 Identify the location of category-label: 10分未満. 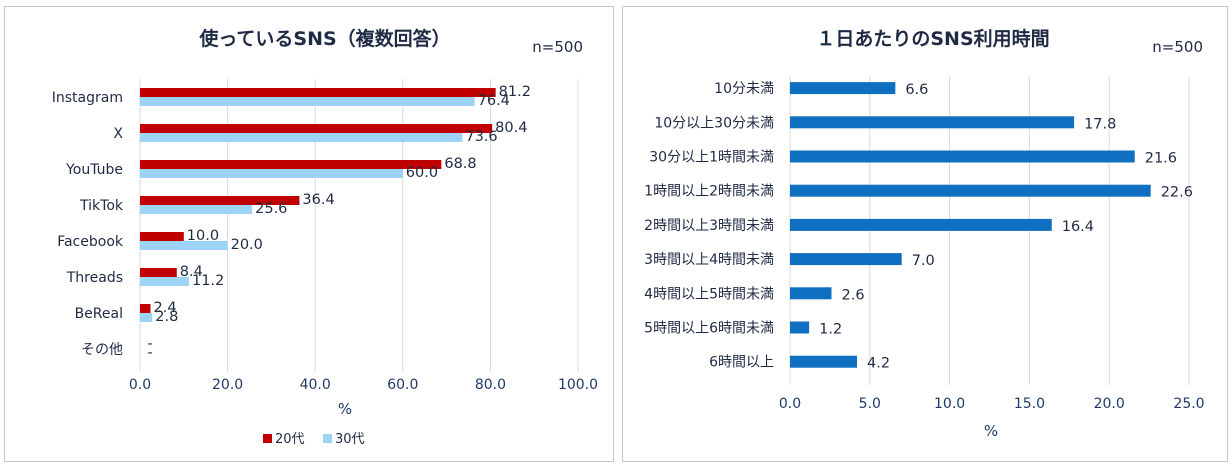
(744, 89).